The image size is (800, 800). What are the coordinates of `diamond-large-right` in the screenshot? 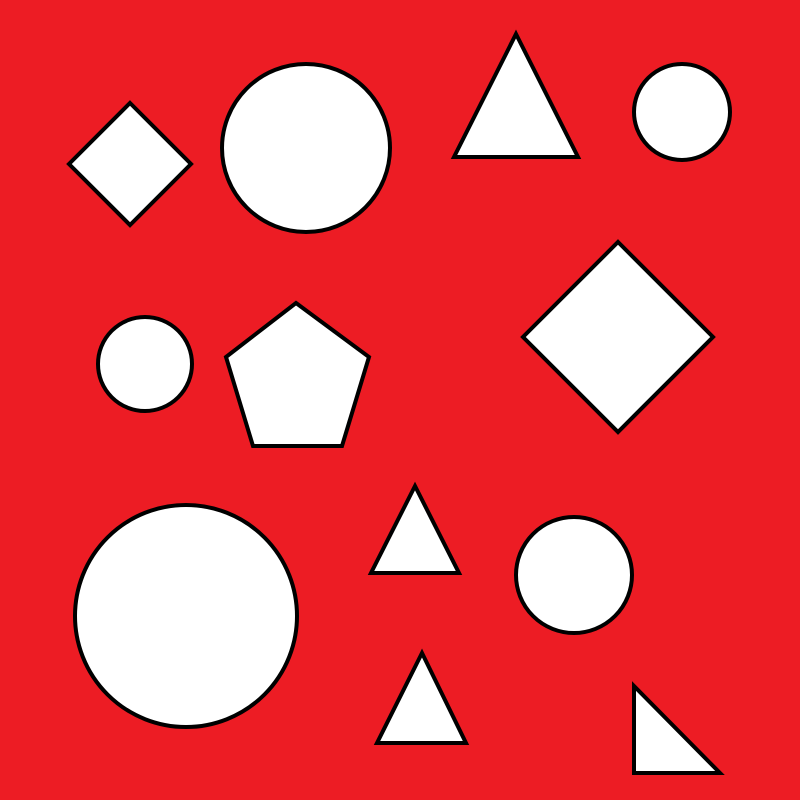 It's located at (618, 337).